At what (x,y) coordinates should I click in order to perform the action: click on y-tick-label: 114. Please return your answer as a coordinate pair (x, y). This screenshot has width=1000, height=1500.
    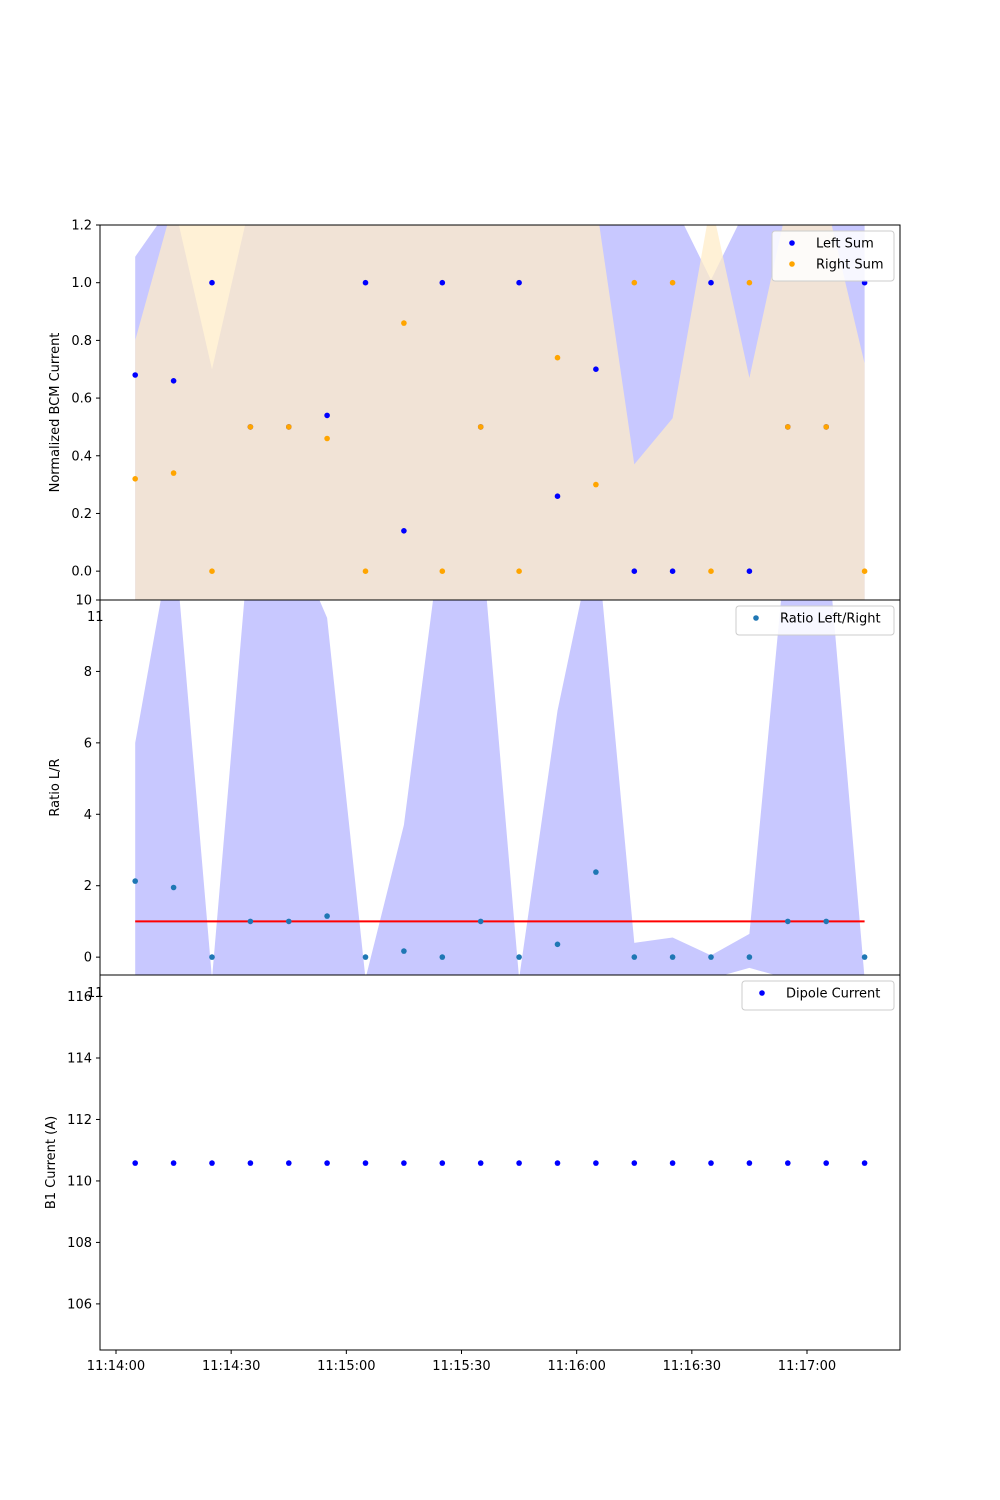
    Looking at the image, I should click on (79, 1058).